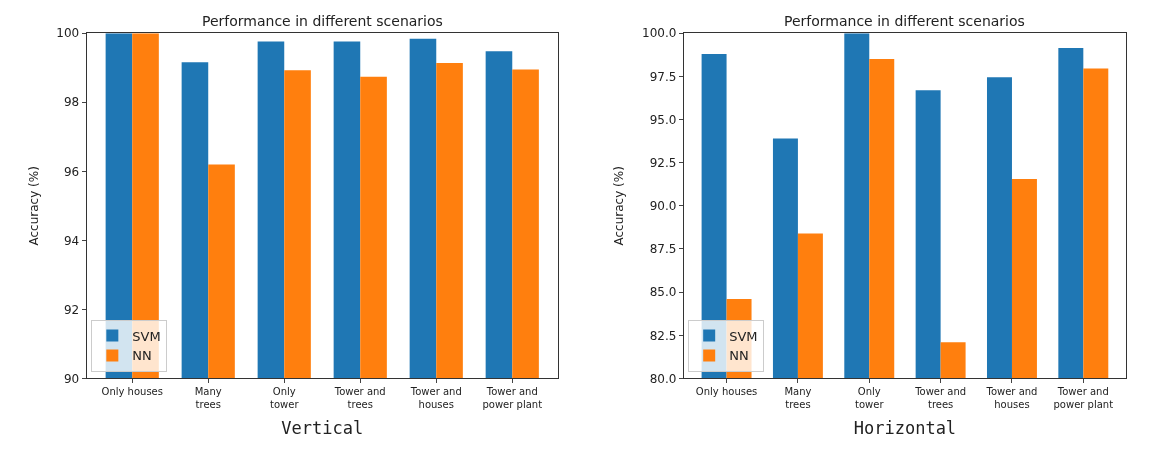  What do you see at coordinates (663, 378) in the screenshot?
I see `y-tick-label: 80.0` at bounding box center [663, 378].